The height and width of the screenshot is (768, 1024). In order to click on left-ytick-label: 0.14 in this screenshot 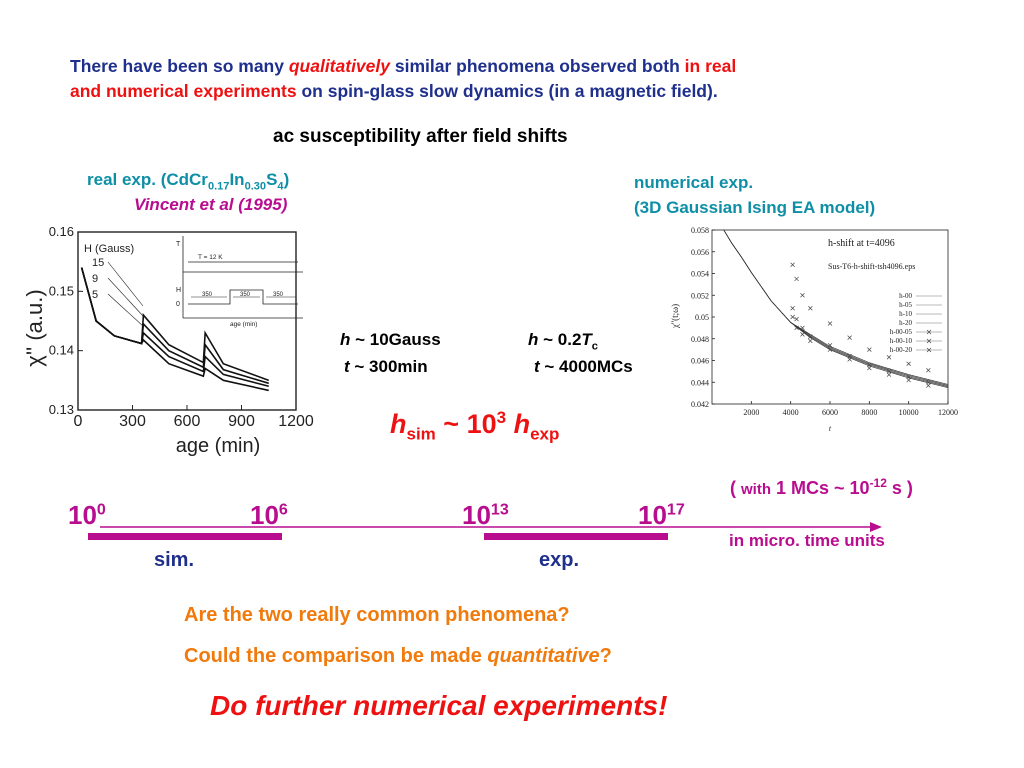, I will do `click(61, 350)`.